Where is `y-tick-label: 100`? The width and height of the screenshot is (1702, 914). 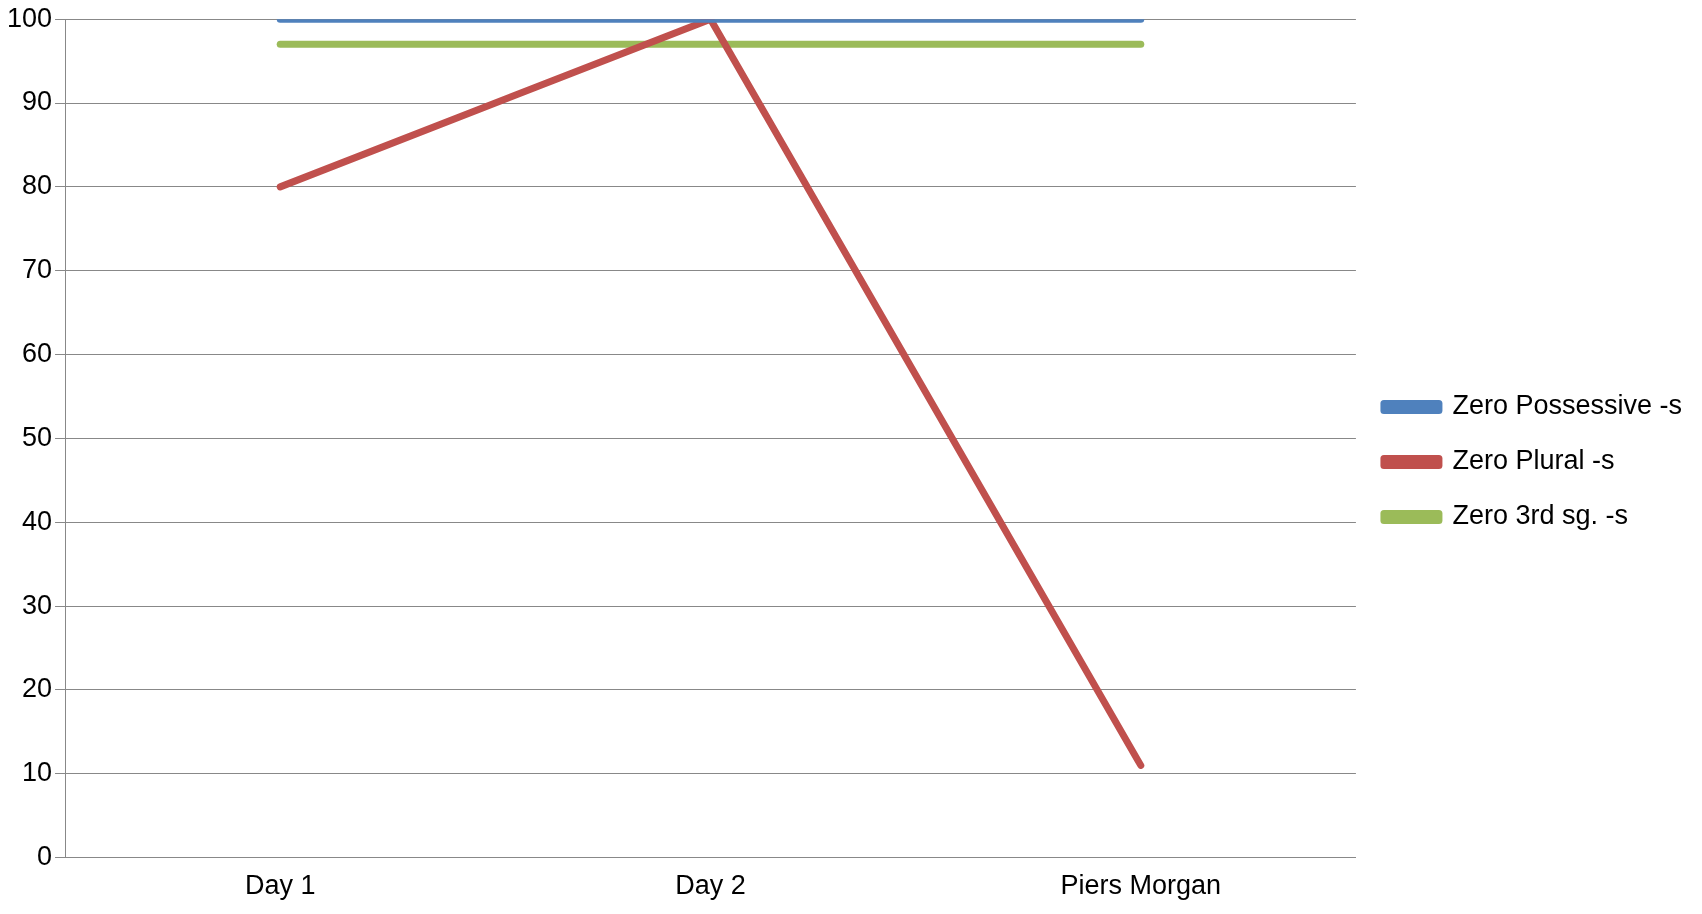 y-tick-label: 100 is located at coordinates (29, 17).